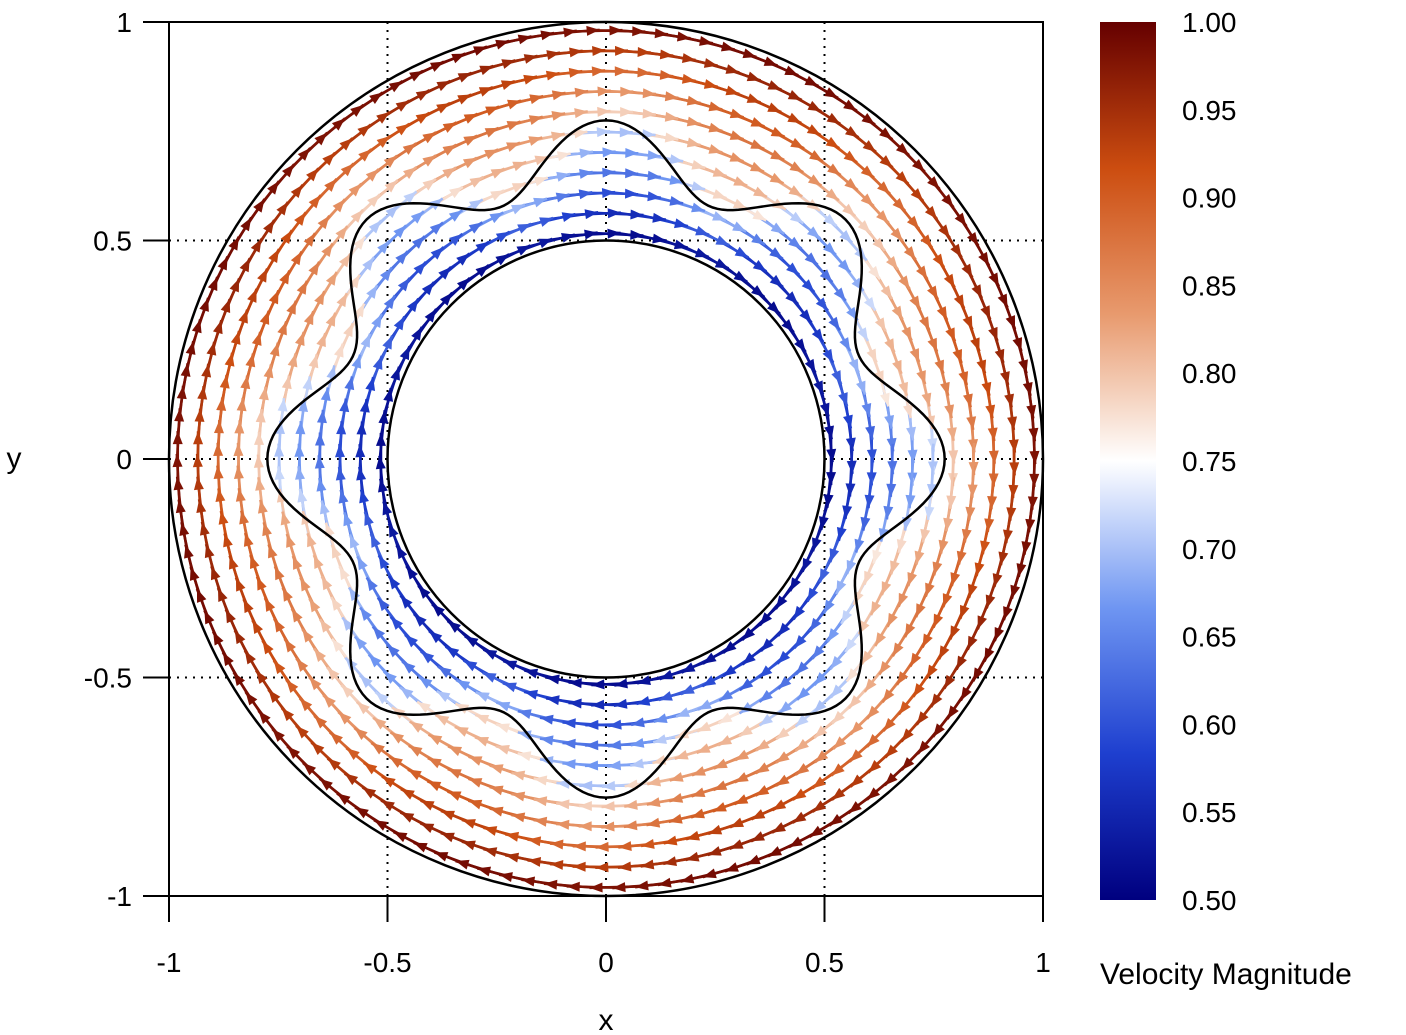 The height and width of the screenshot is (1035, 1406). What do you see at coordinates (124, 22) in the screenshot?
I see `y-tick-label: 1` at bounding box center [124, 22].